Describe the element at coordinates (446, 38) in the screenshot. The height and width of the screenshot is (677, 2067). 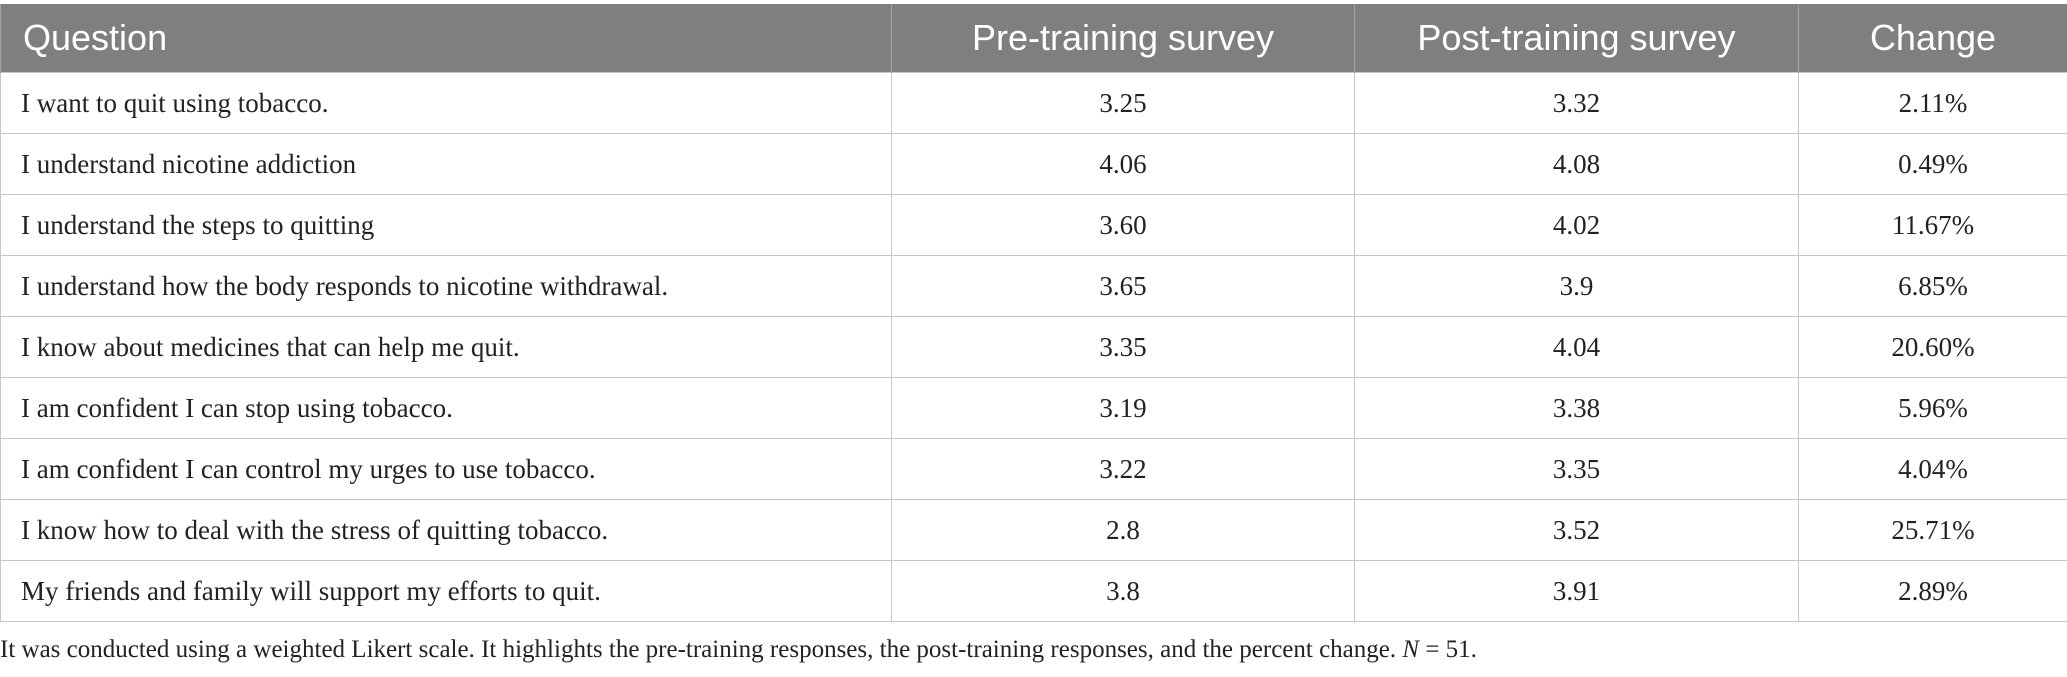
I see `header-question: Question` at that location.